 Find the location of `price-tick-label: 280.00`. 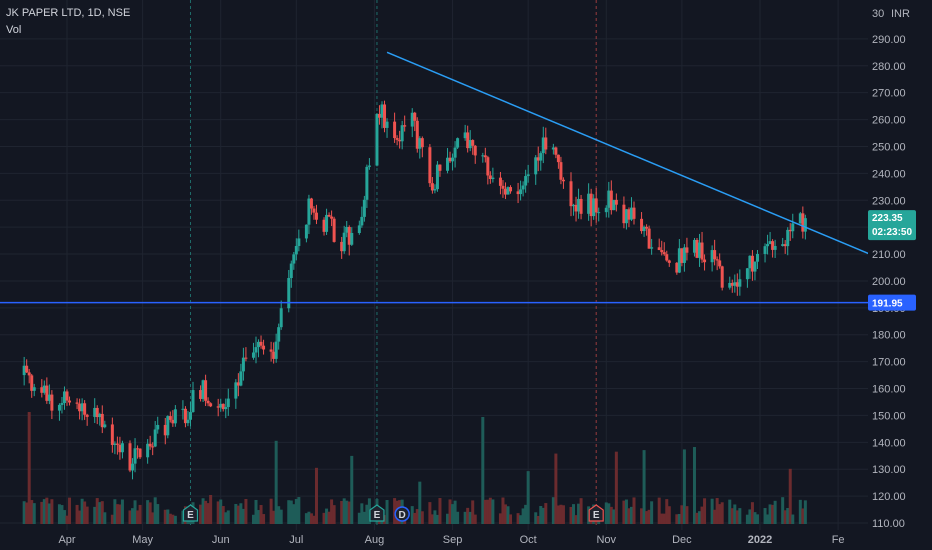

price-tick-label: 280.00 is located at coordinates (889, 67).